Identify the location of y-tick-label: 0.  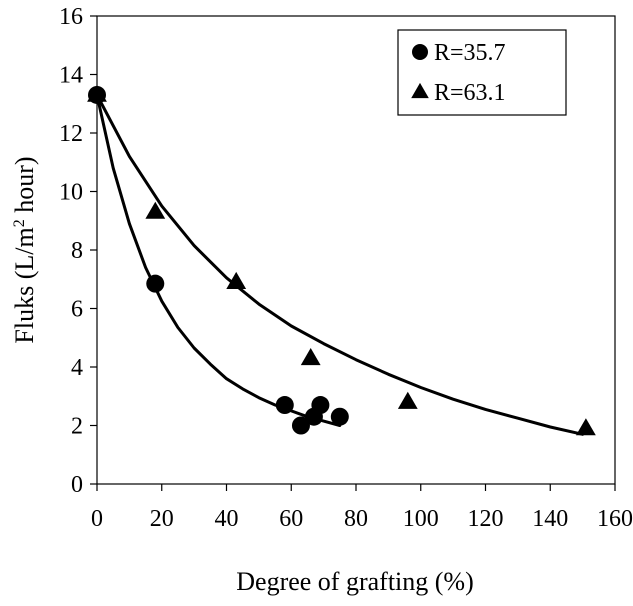
(77, 485).